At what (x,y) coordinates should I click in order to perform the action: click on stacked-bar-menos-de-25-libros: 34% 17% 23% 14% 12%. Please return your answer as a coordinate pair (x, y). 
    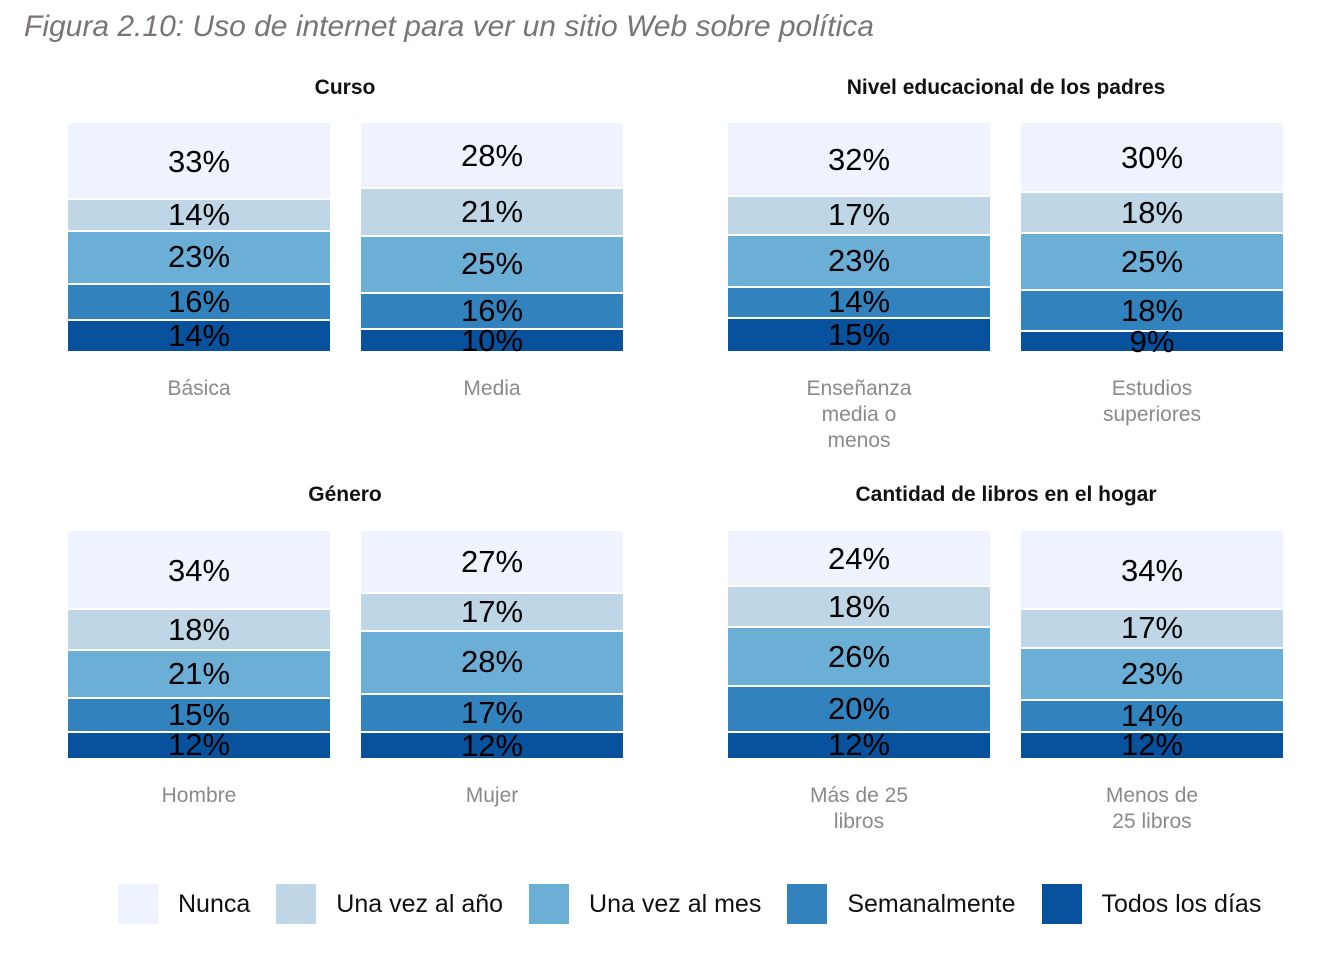
    Looking at the image, I should click on (1152, 647).